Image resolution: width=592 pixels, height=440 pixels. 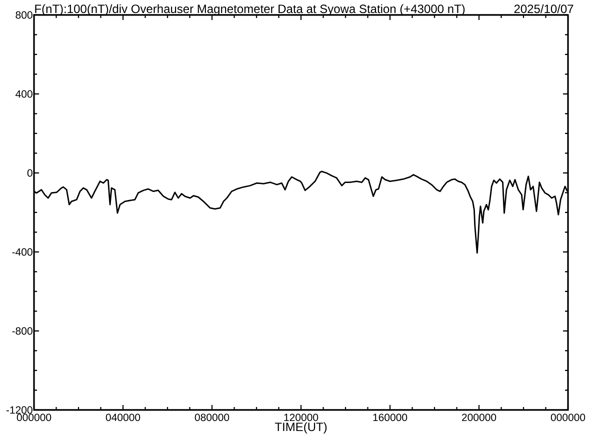 What do you see at coordinates (250, 10) in the screenshot?
I see `chart-title: F(nT):100(nT)/div Overhauser Magnetometer Data at Syowa Station (+43000 nT)` at bounding box center [250, 10].